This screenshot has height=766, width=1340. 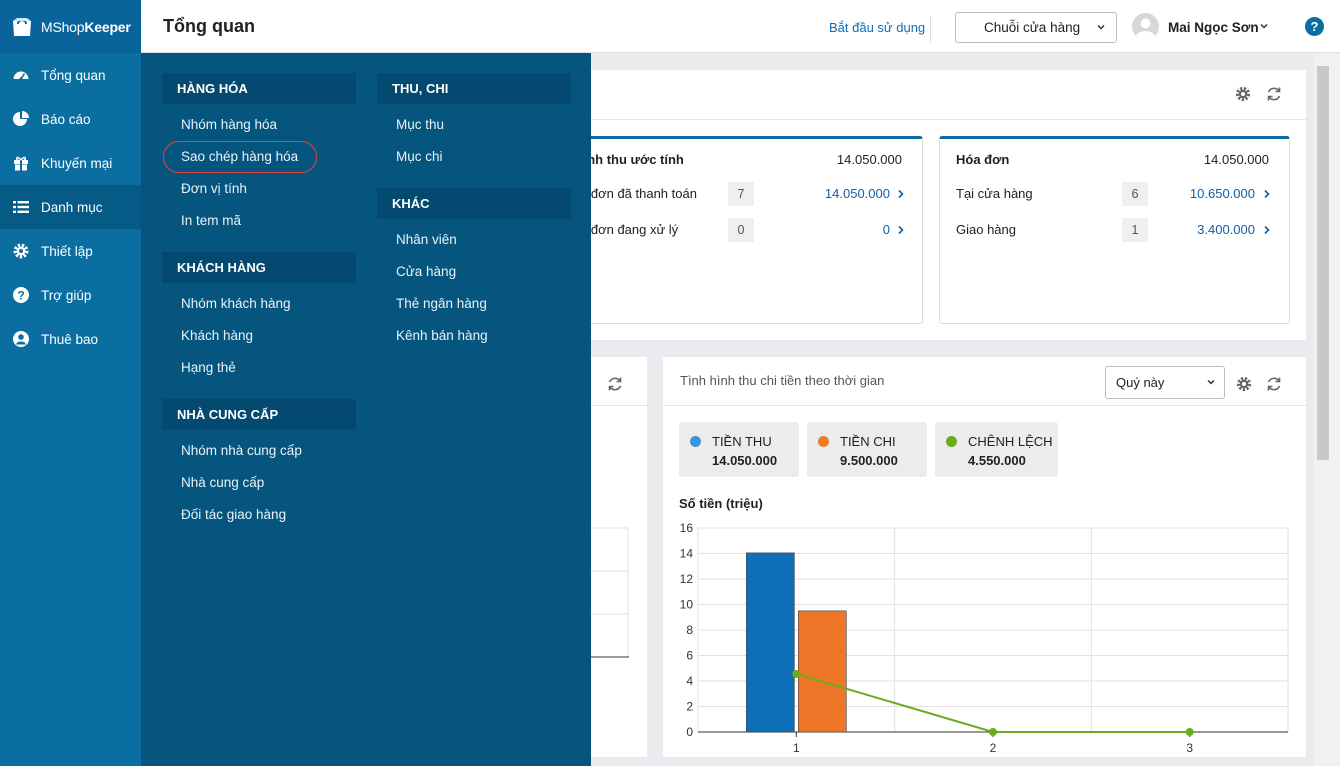 I want to click on period-select: Quý này, so click(x=1165, y=382).